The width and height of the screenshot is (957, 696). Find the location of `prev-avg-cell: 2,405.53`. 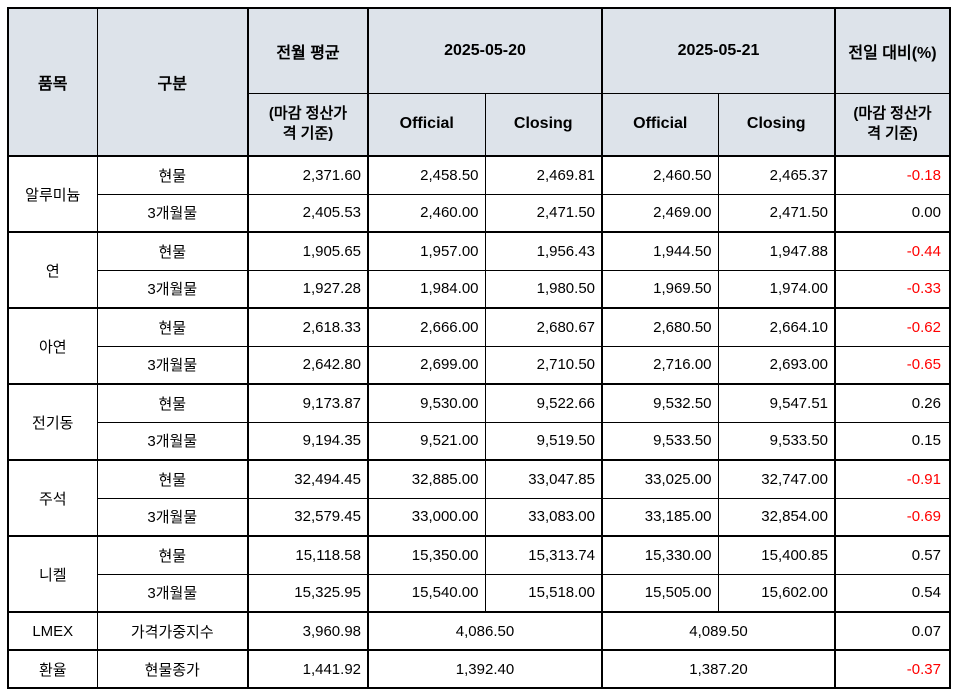

prev-avg-cell: 2,405.53 is located at coordinates (308, 213).